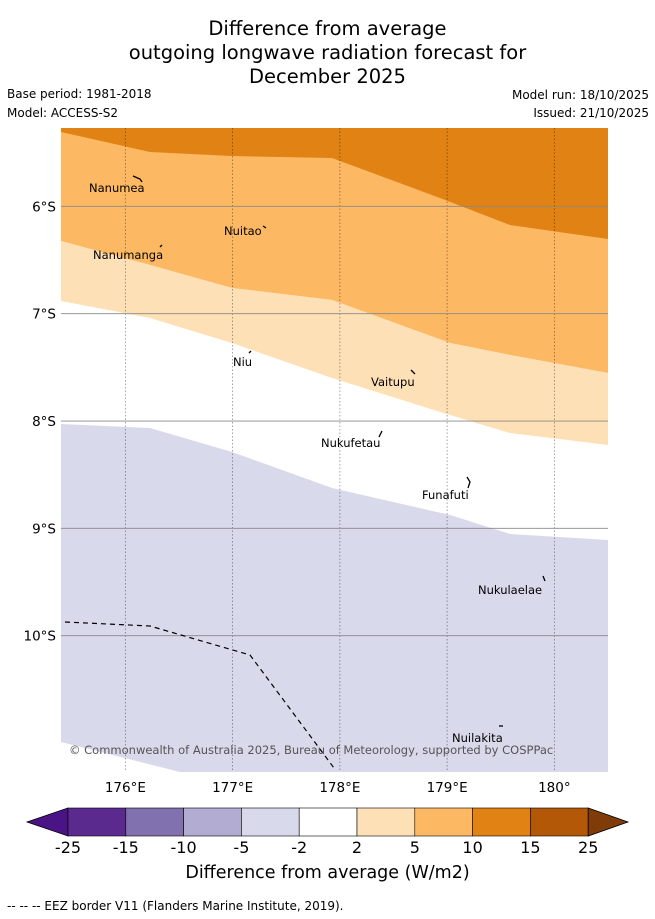 This screenshot has width=655, height=919. I want to click on island-label: Nuilakita, so click(477, 738).